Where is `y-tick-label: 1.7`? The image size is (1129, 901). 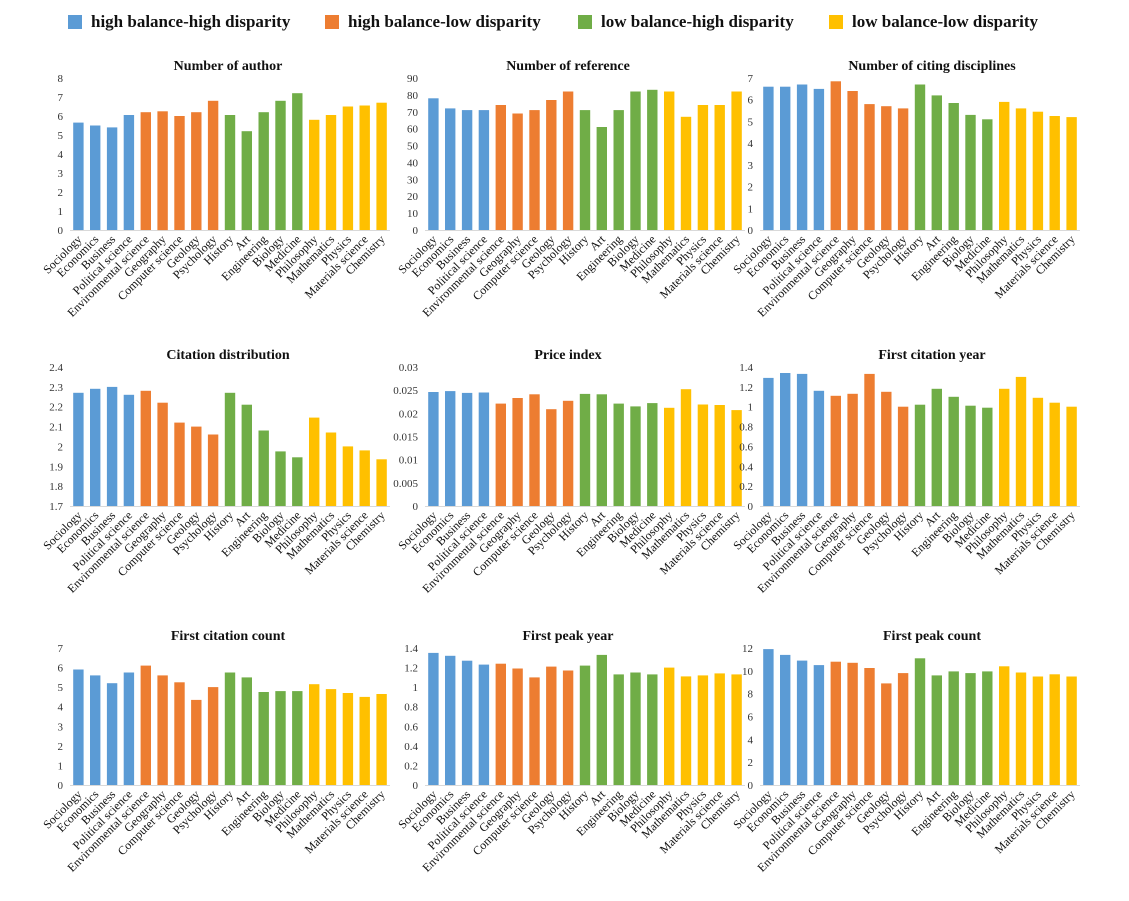
y-tick-label: 1.7 is located at coordinates (56, 507).